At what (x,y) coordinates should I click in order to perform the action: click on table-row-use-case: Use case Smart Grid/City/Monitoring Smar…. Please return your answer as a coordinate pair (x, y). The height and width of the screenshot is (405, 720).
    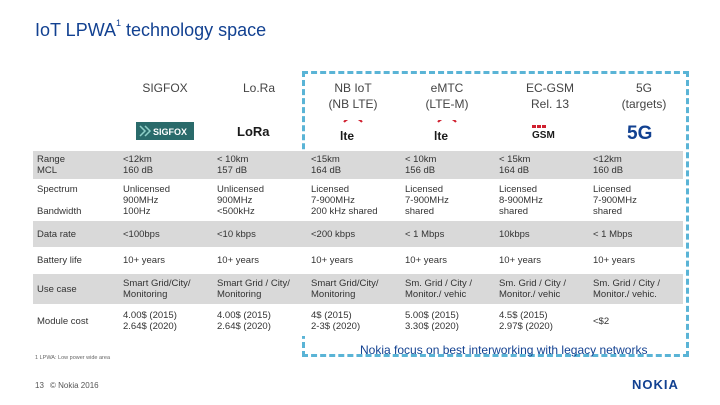
    Looking at the image, I should click on (358, 290).